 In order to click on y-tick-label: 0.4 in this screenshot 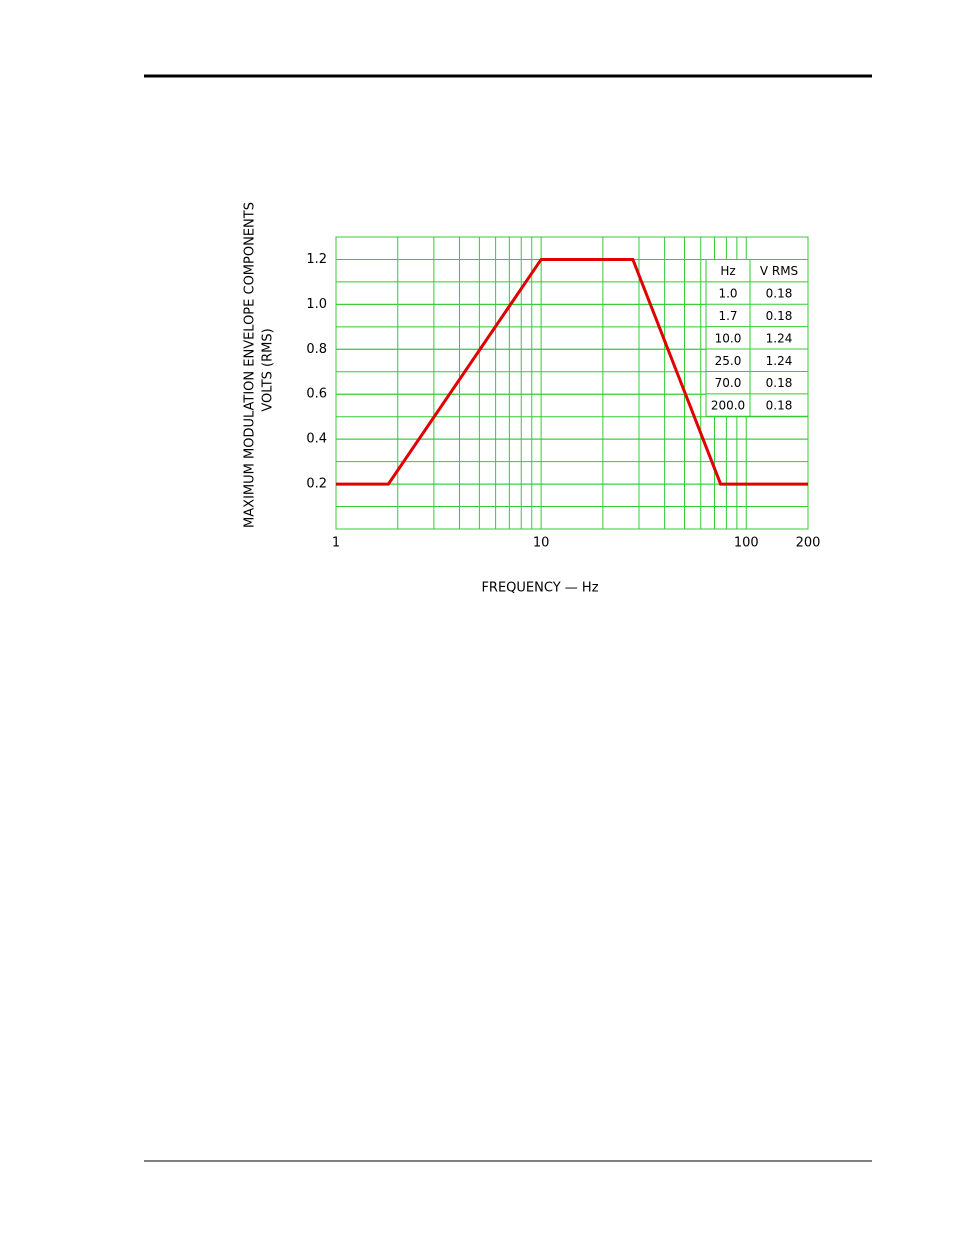, I will do `click(316, 439)`.